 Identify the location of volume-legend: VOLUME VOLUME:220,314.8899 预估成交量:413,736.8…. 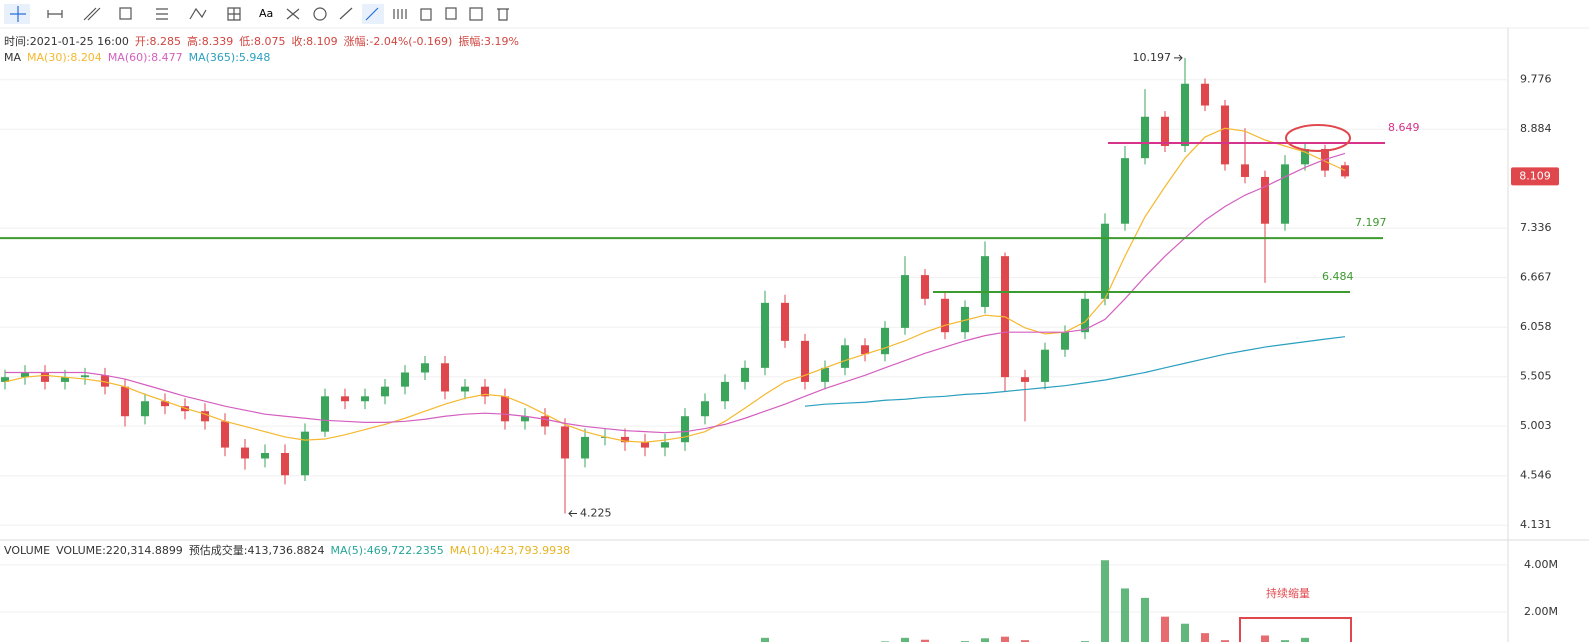
(287, 550).